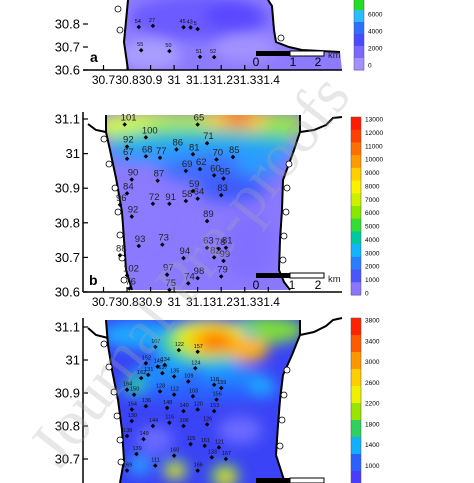 This screenshot has height=483, width=474. I want to click on sample-point-label: 137, so click(162, 368).